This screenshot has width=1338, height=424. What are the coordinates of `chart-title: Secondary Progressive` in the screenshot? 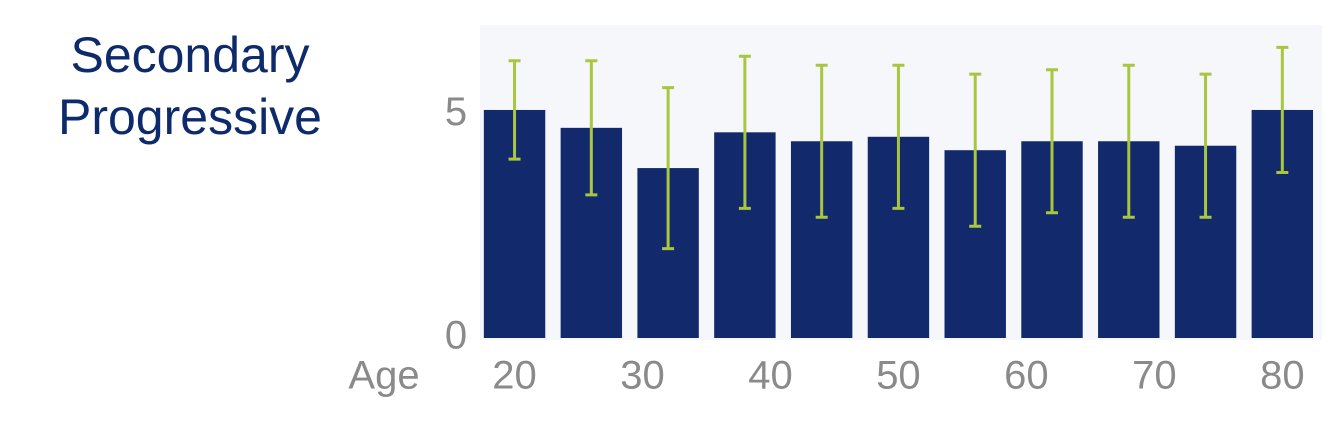 It's located at (190, 86).